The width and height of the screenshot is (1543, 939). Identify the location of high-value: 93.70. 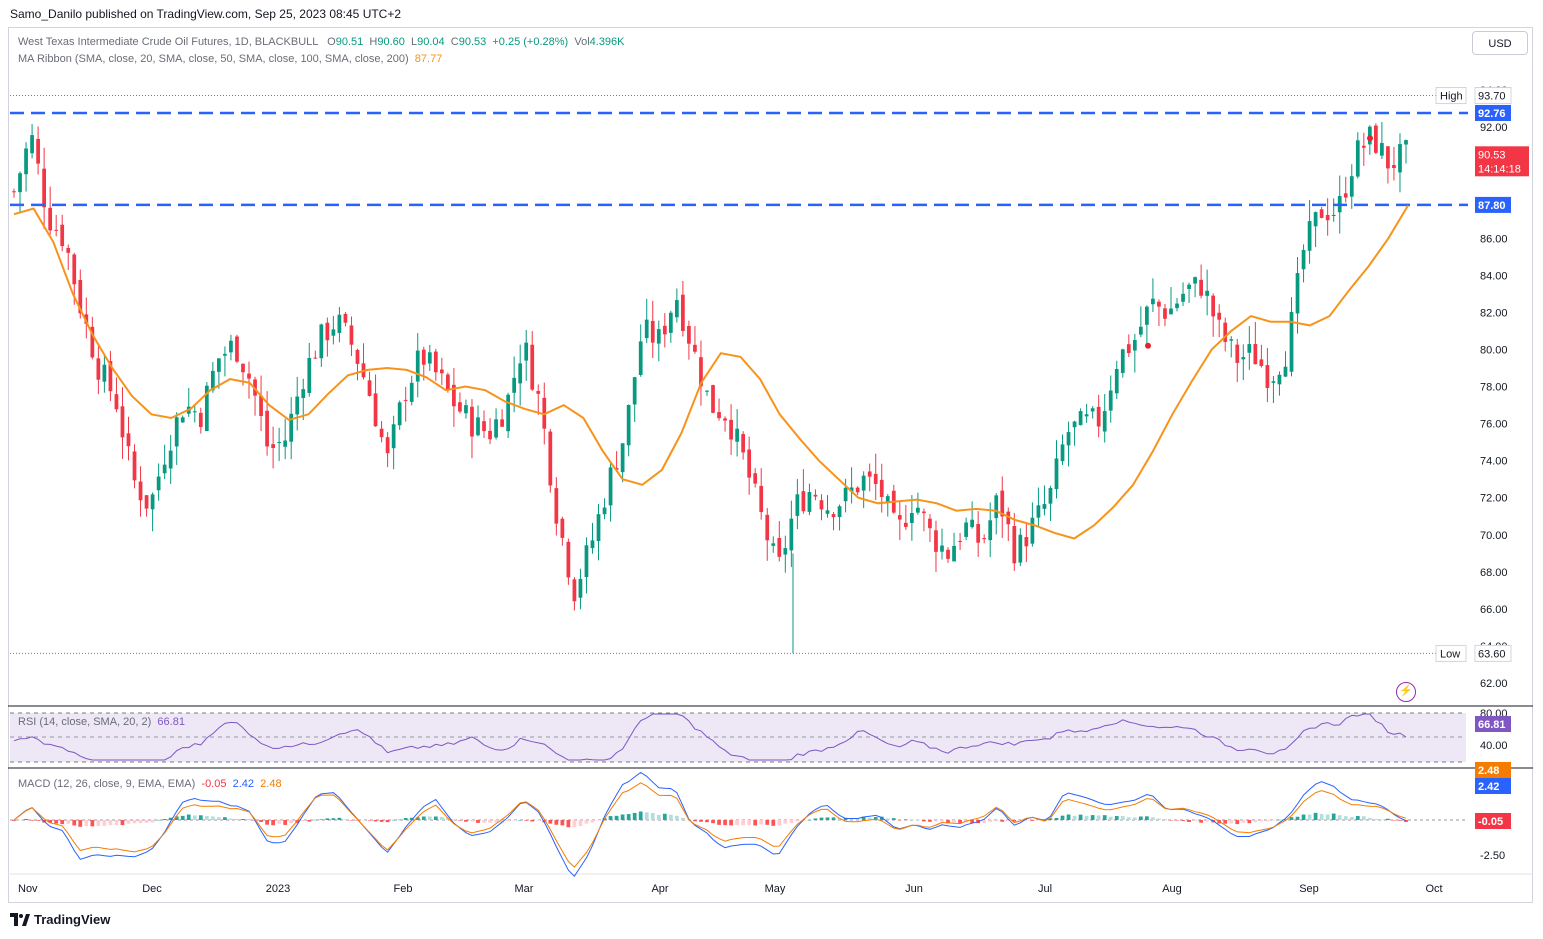
(1492, 97).